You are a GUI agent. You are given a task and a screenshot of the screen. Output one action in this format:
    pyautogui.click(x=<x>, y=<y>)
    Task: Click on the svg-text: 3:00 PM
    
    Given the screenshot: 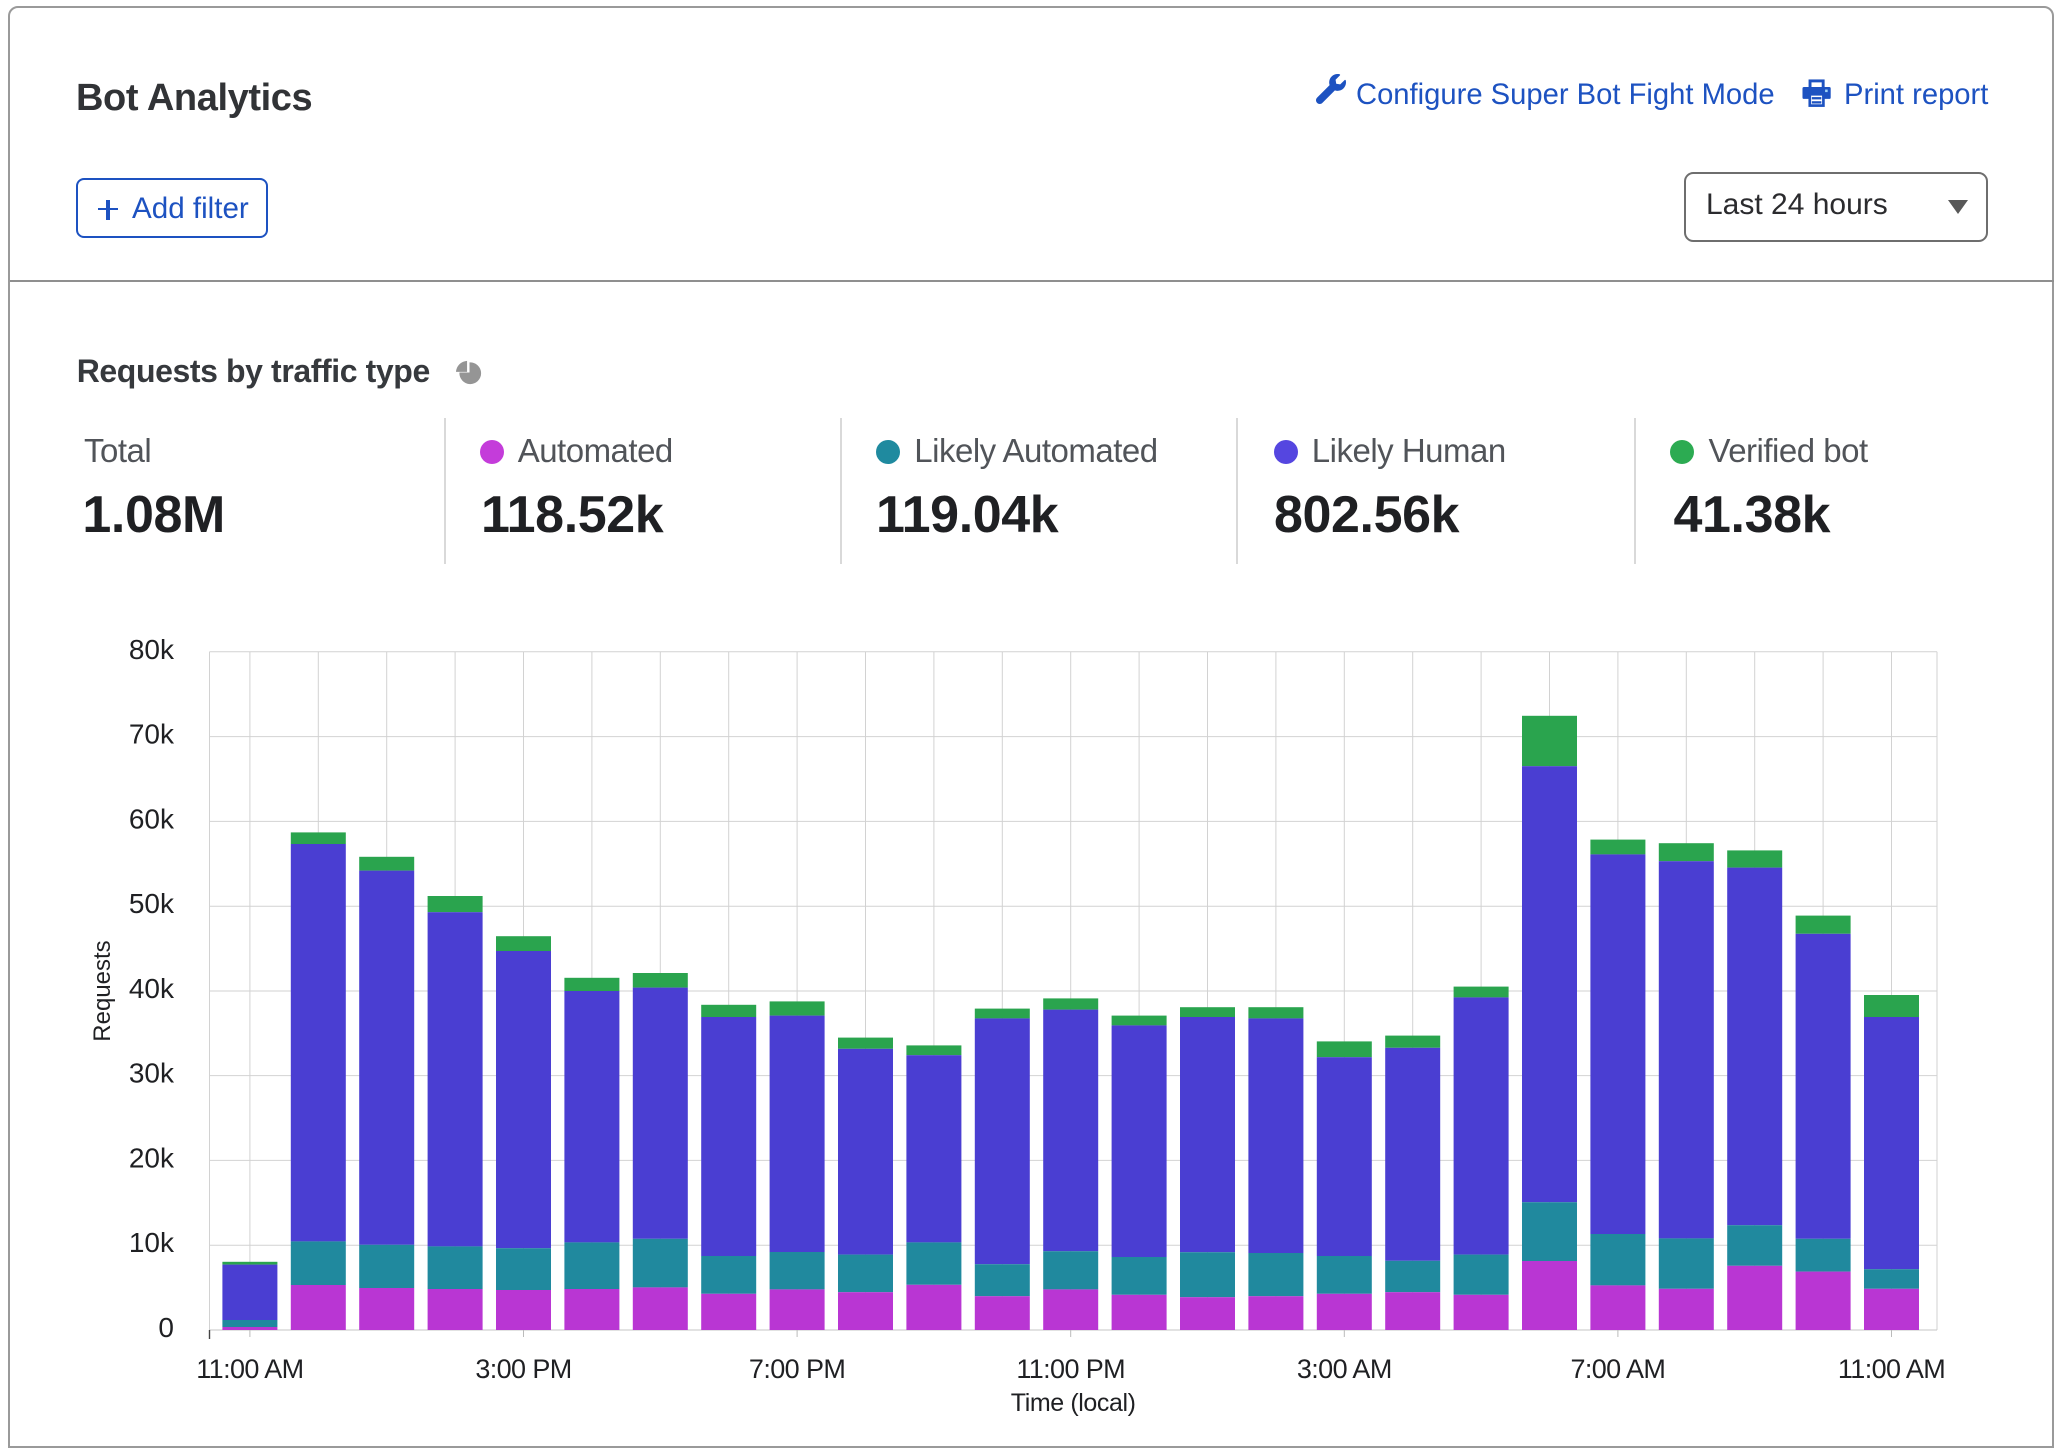 What is the action you would take?
    pyautogui.click(x=523, y=1369)
    